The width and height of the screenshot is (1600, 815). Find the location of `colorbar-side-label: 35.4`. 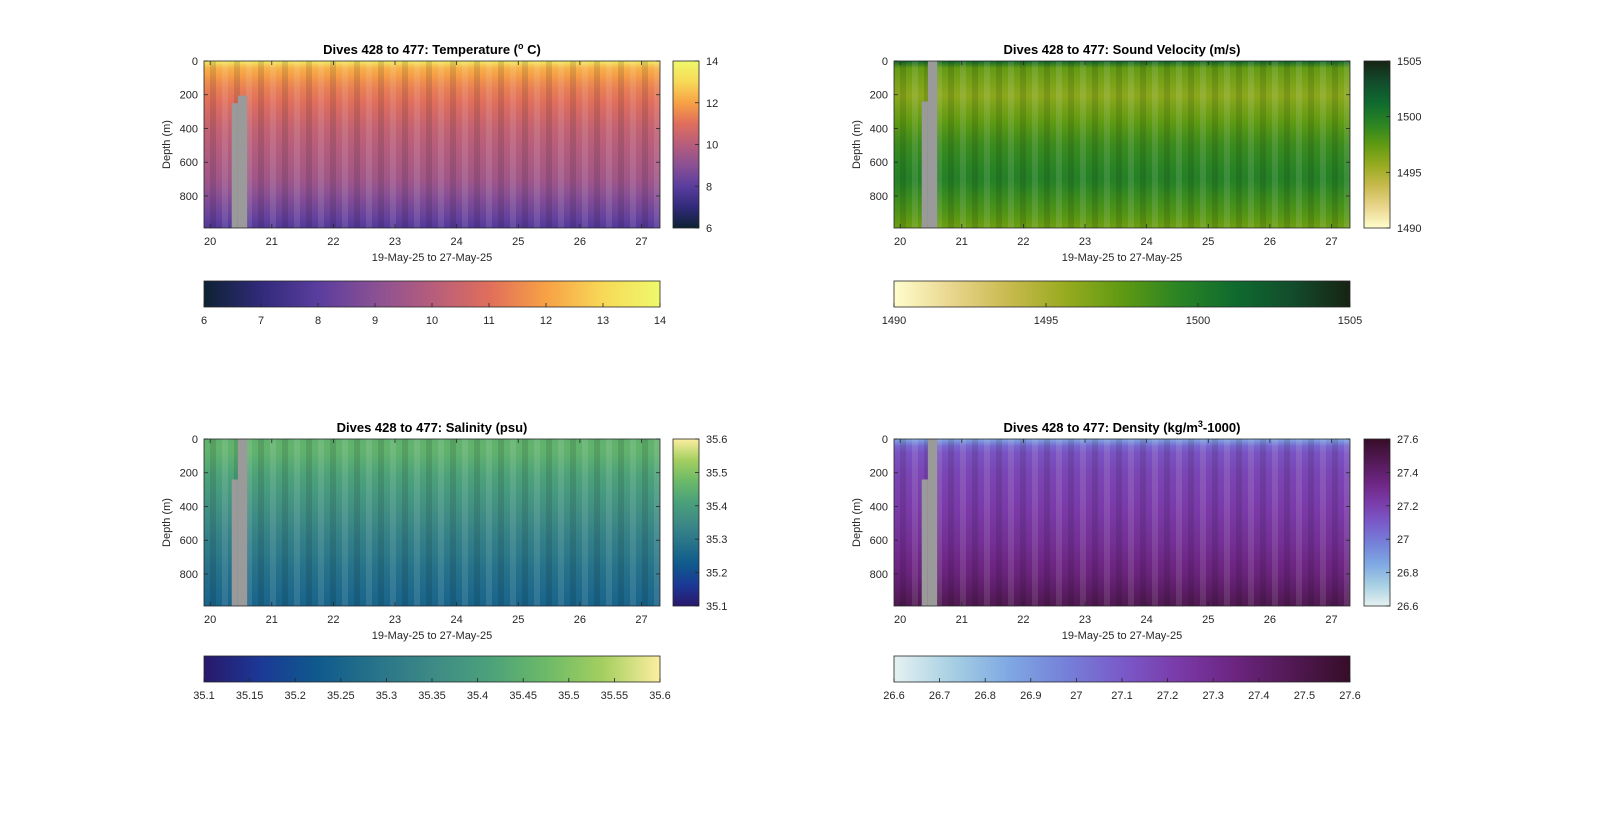

colorbar-side-label: 35.4 is located at coordinates (716, 507).